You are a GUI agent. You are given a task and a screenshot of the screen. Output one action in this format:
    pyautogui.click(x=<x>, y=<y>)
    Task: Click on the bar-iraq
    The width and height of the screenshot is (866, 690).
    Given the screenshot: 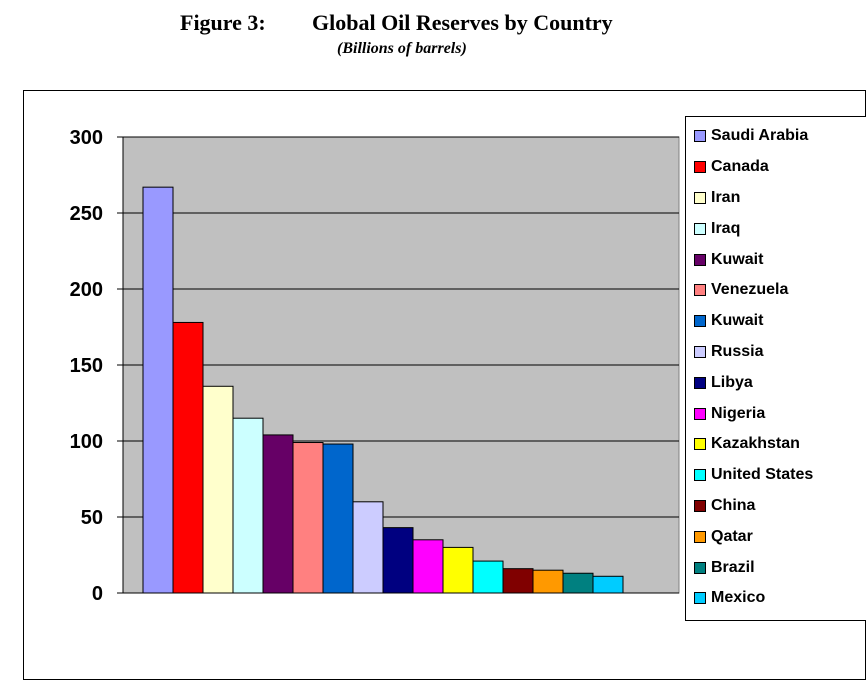 What is the action you would take?
    pyautogui.click(x=248, y=505)
    